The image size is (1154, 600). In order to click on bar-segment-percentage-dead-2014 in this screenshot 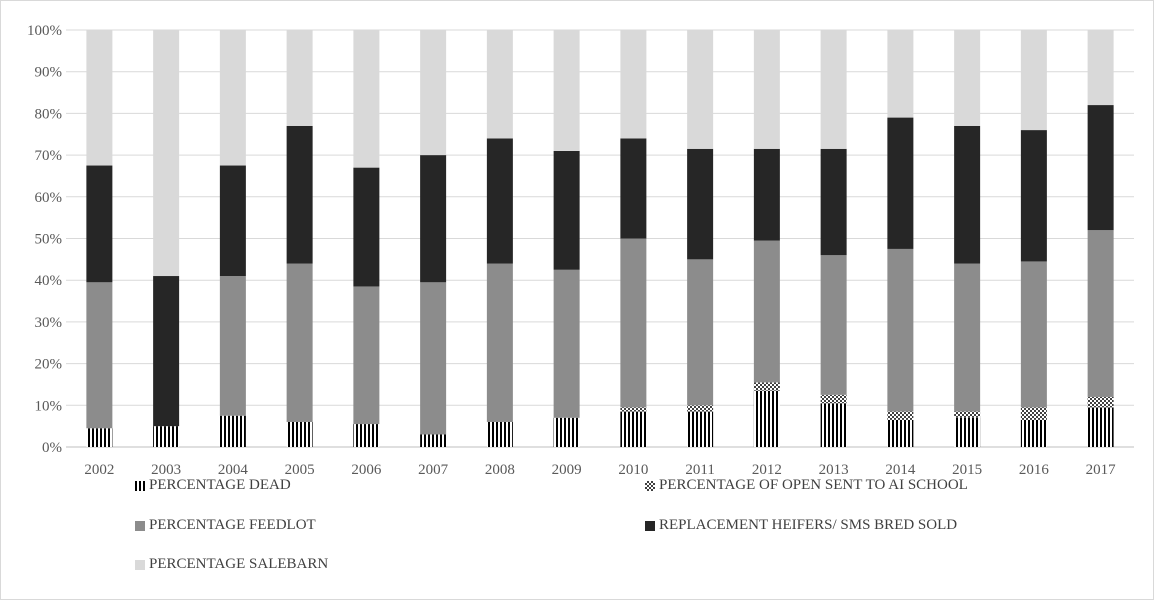, I will do `click(900, 433)`.